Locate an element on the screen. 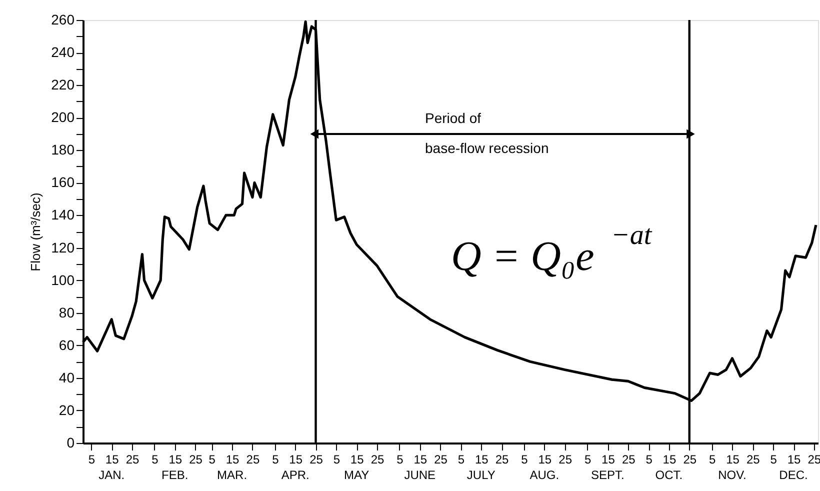  text: DEC. is located at coordinates (793, 475).